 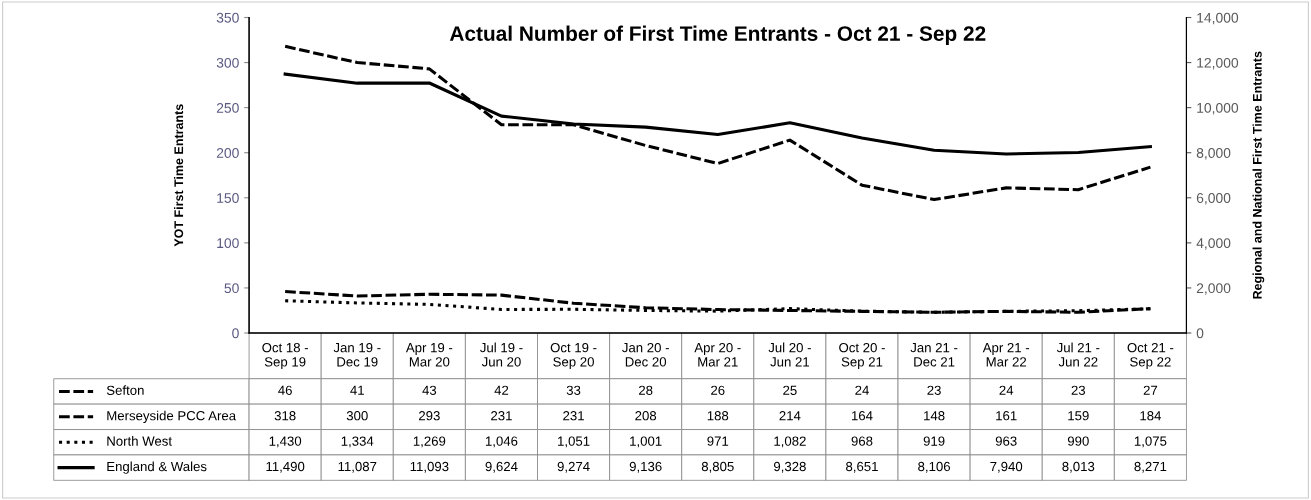 I want to click on y2-tick-label: 14,000, so click(x=1218, y=18).